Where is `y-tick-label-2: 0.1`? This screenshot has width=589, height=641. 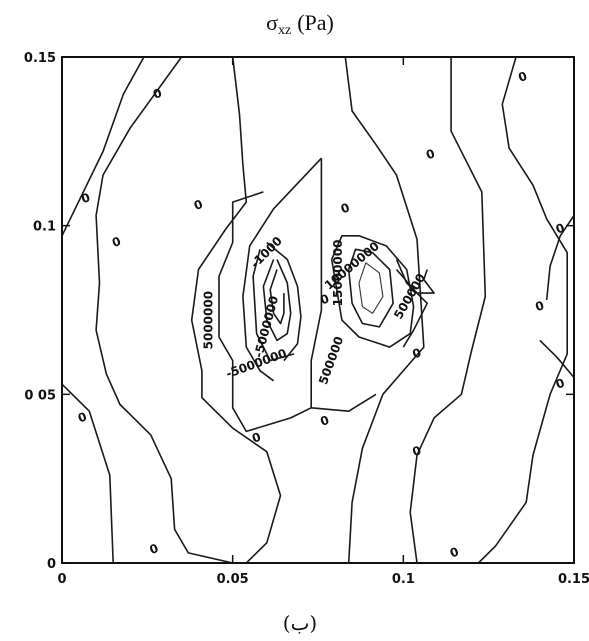 y-tick-label-2: 0.1 is located at coordinates (44, 227).